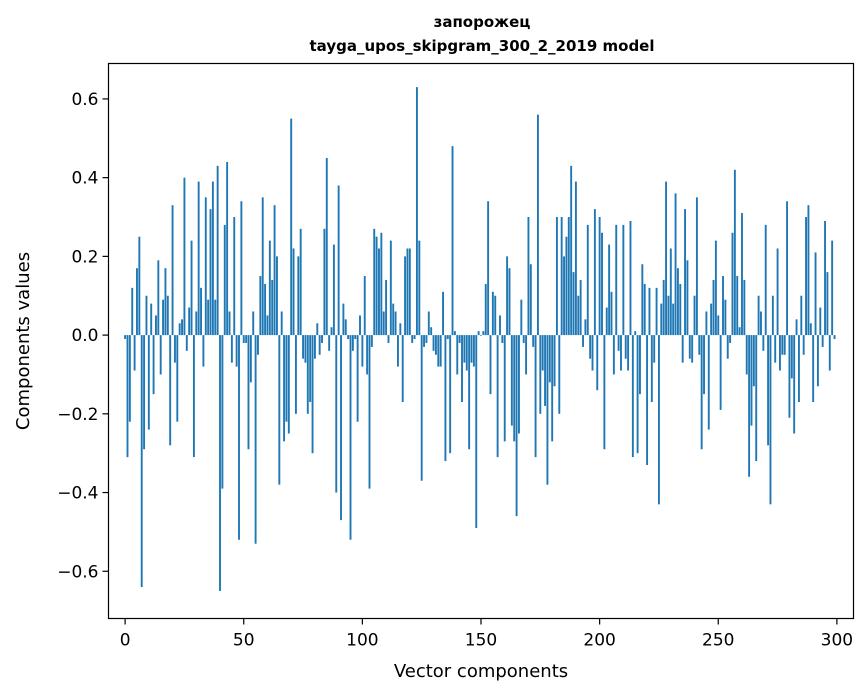 This screenshot has height=696, width=867. What do you see at coordinates (77, 494) in the screenshot?
I see `y-tick-label: −0.4` at bounding box center [77, 494].